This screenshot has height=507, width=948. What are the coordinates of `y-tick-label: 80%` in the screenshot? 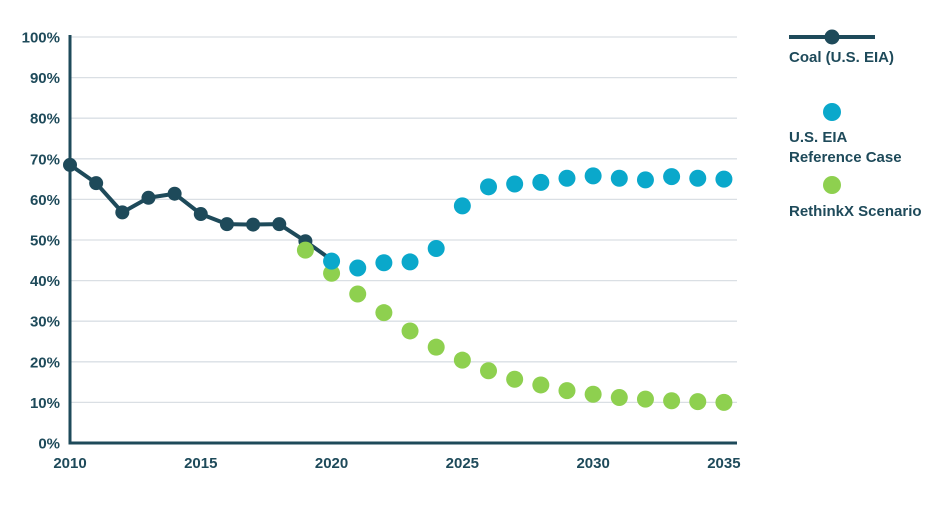 It's located at (45, 119).